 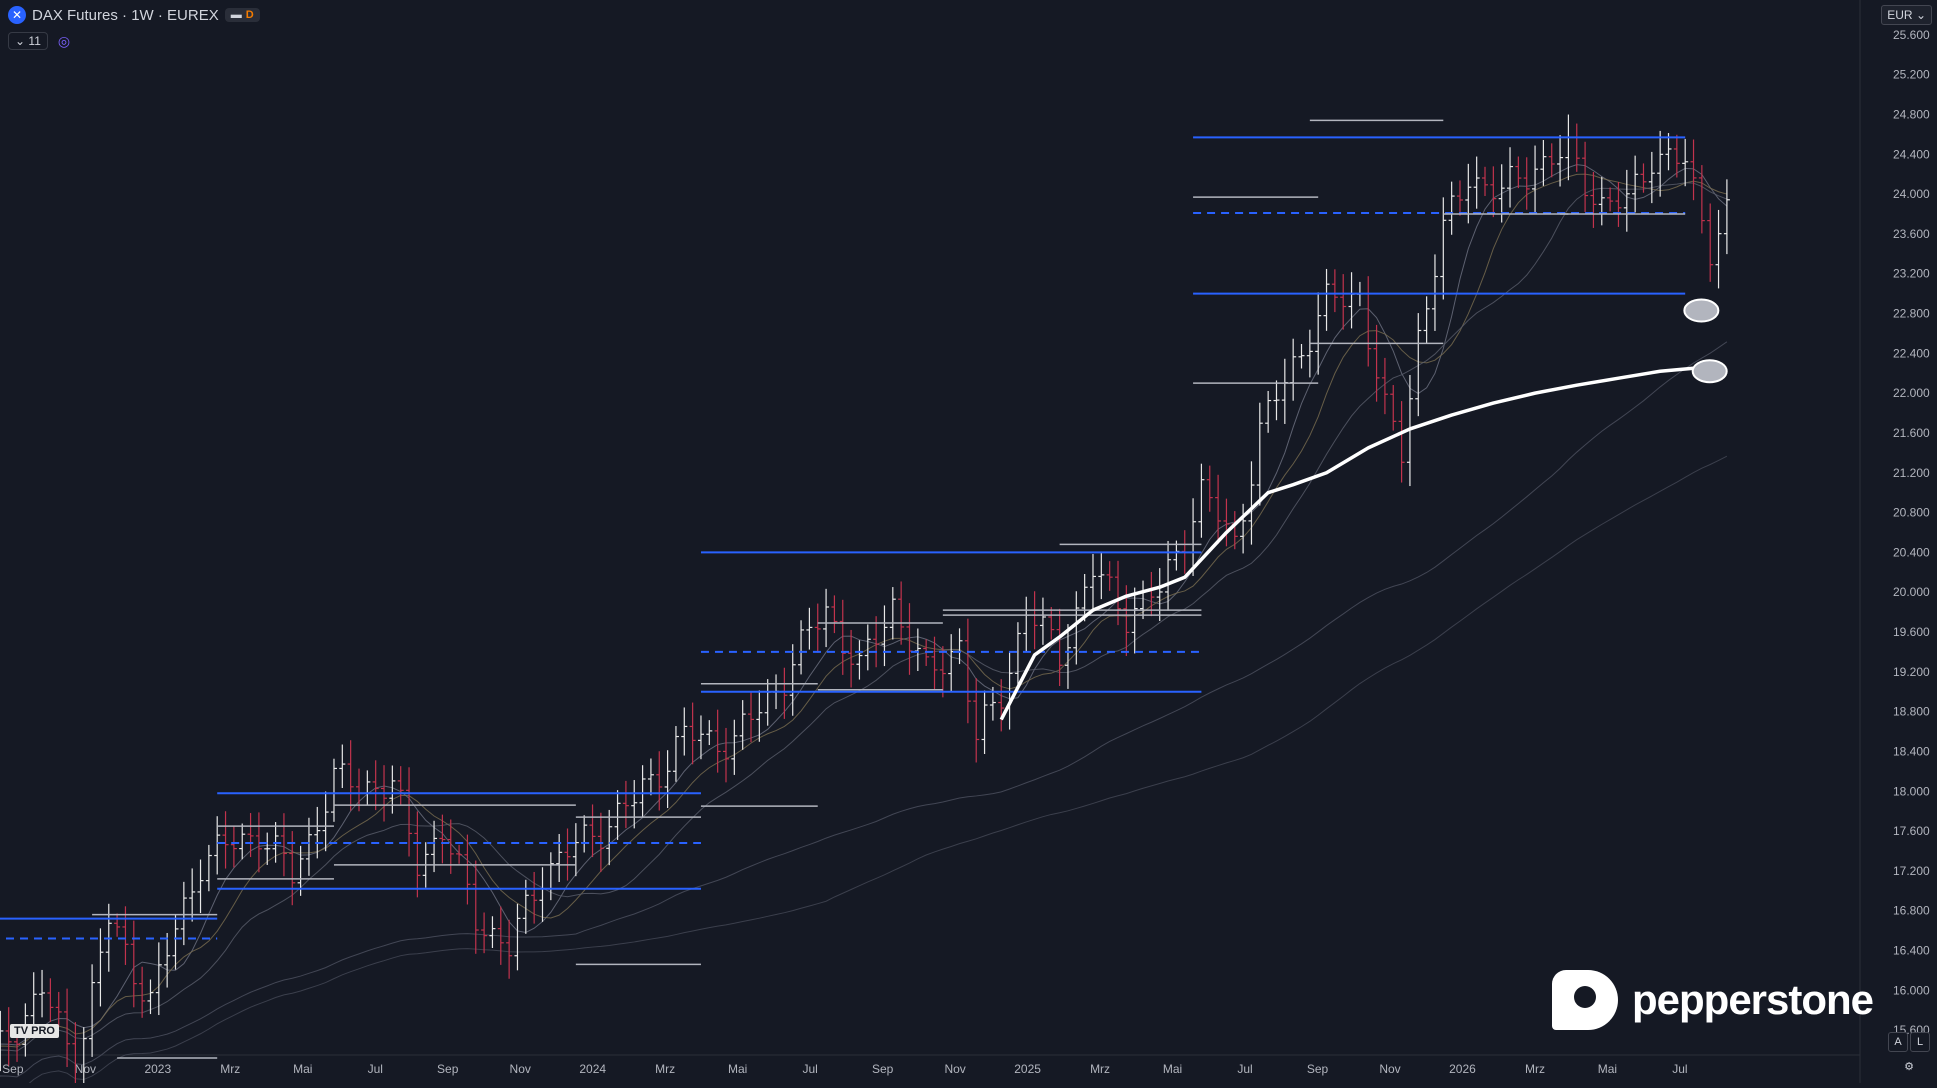 What do you see at coordinates (1911, 552) in the screenshot?
I see `y-tick-label: 20.400` at bounding box center [1911, 552].